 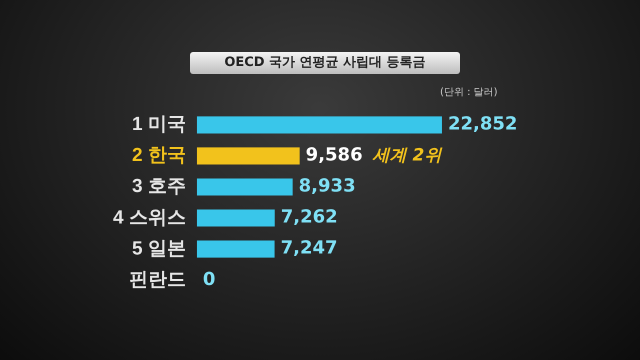 What do you see at coordinates (159, 249) in the screenshot?
I see `y-tick-label: 5 일본` at bounding box center [159, 249].